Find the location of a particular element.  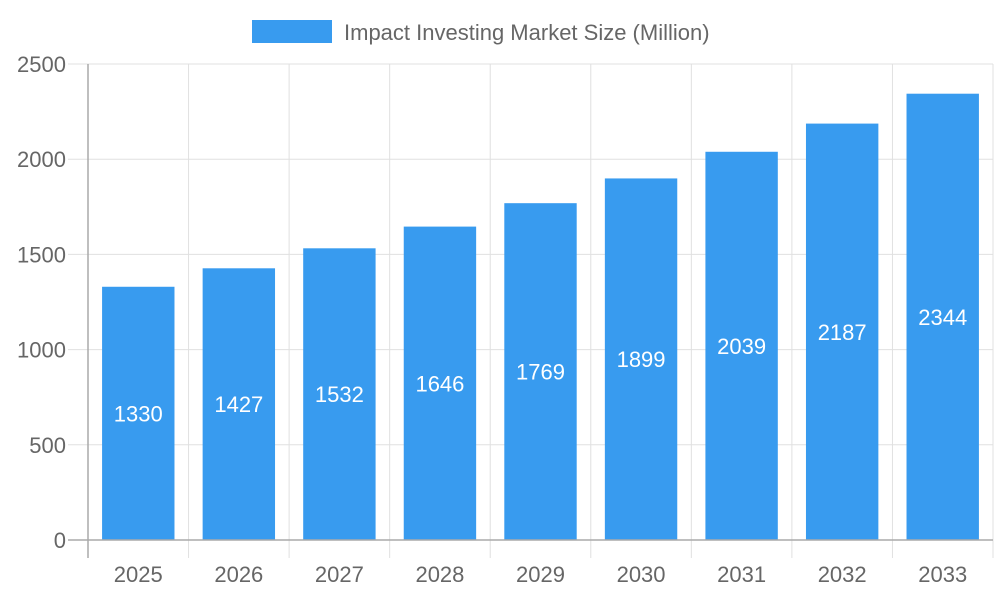

x-tick-label: 2030 is located at coordinates (641, 574).